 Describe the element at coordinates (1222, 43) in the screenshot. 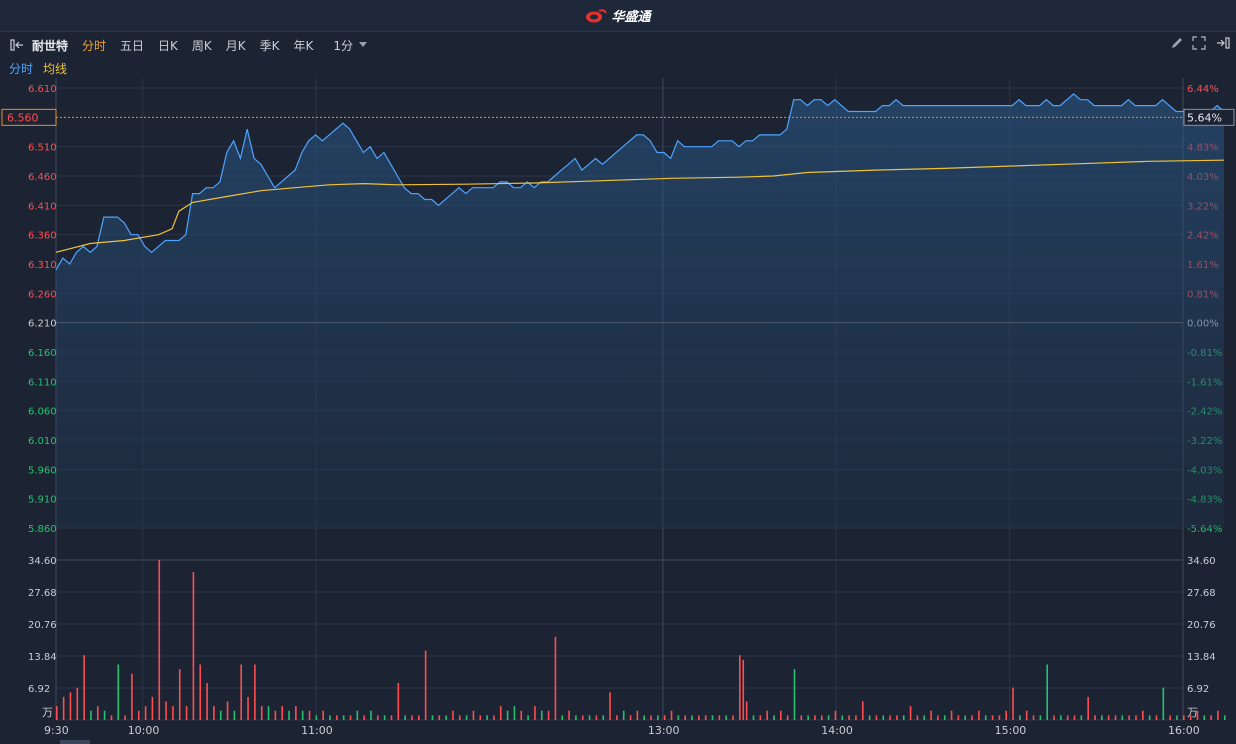

I see `collapse-right-icon` at that location.